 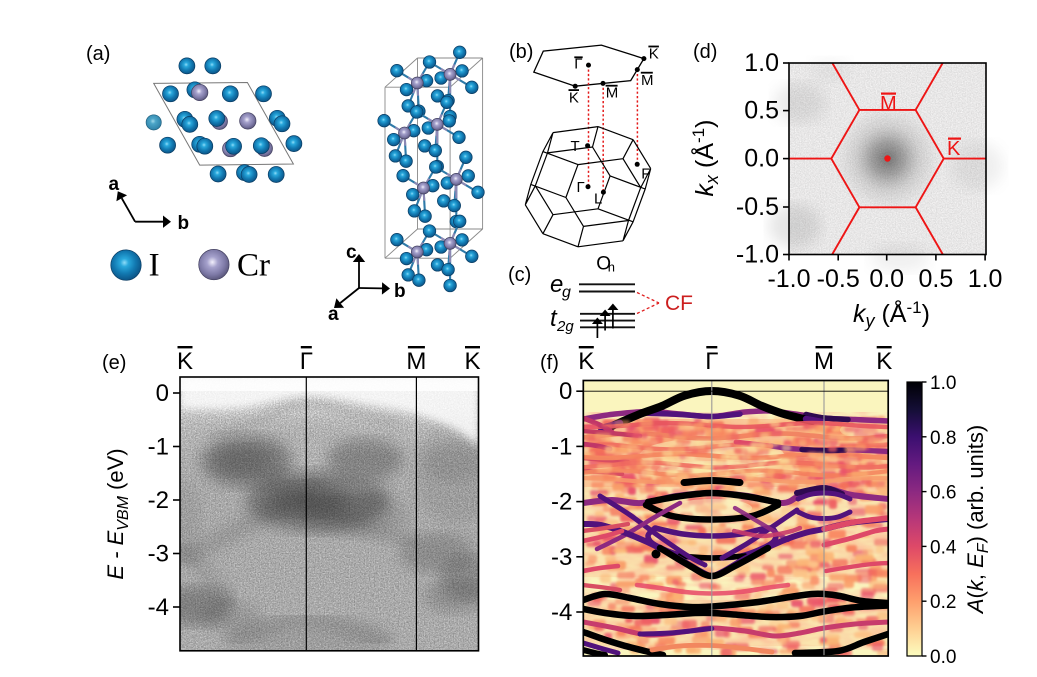 I want to click on svg-text: F, so click(x=645, y=173).